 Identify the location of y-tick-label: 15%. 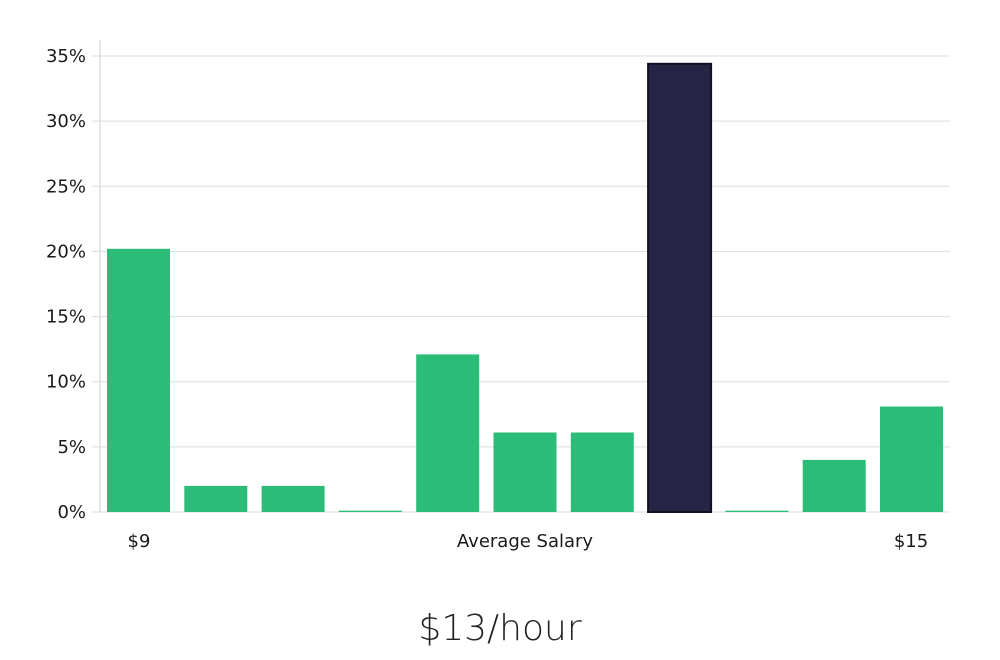
(66, 317).